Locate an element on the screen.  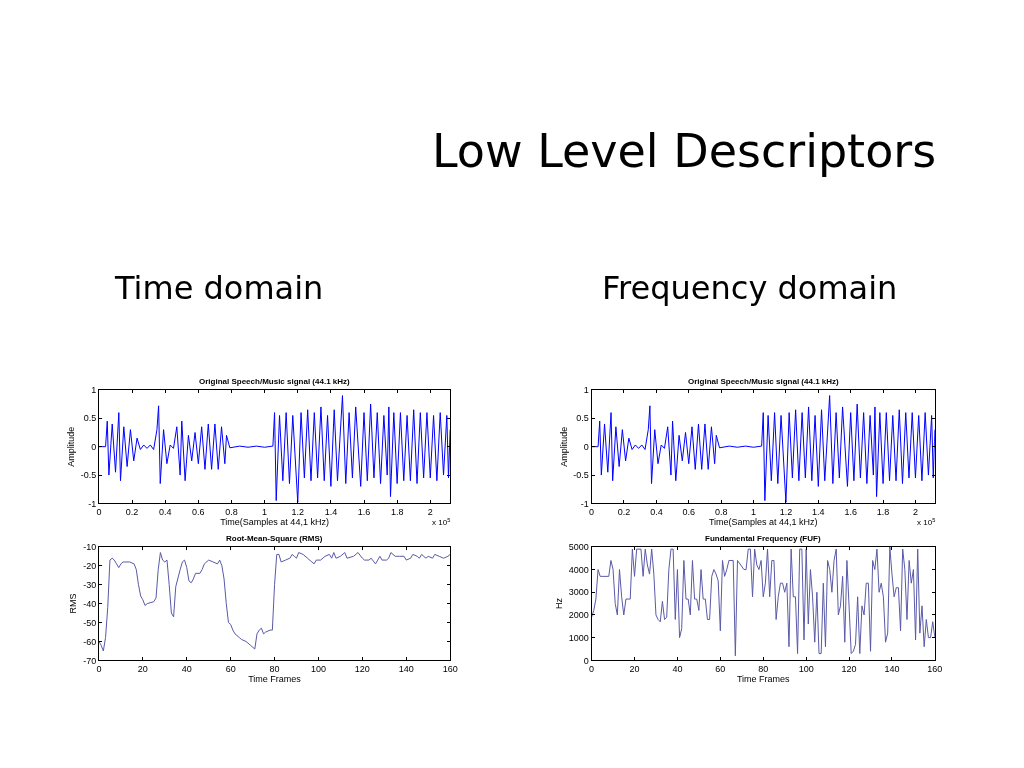
y-tick-label: 3000 is located at coordinates (578, 592).